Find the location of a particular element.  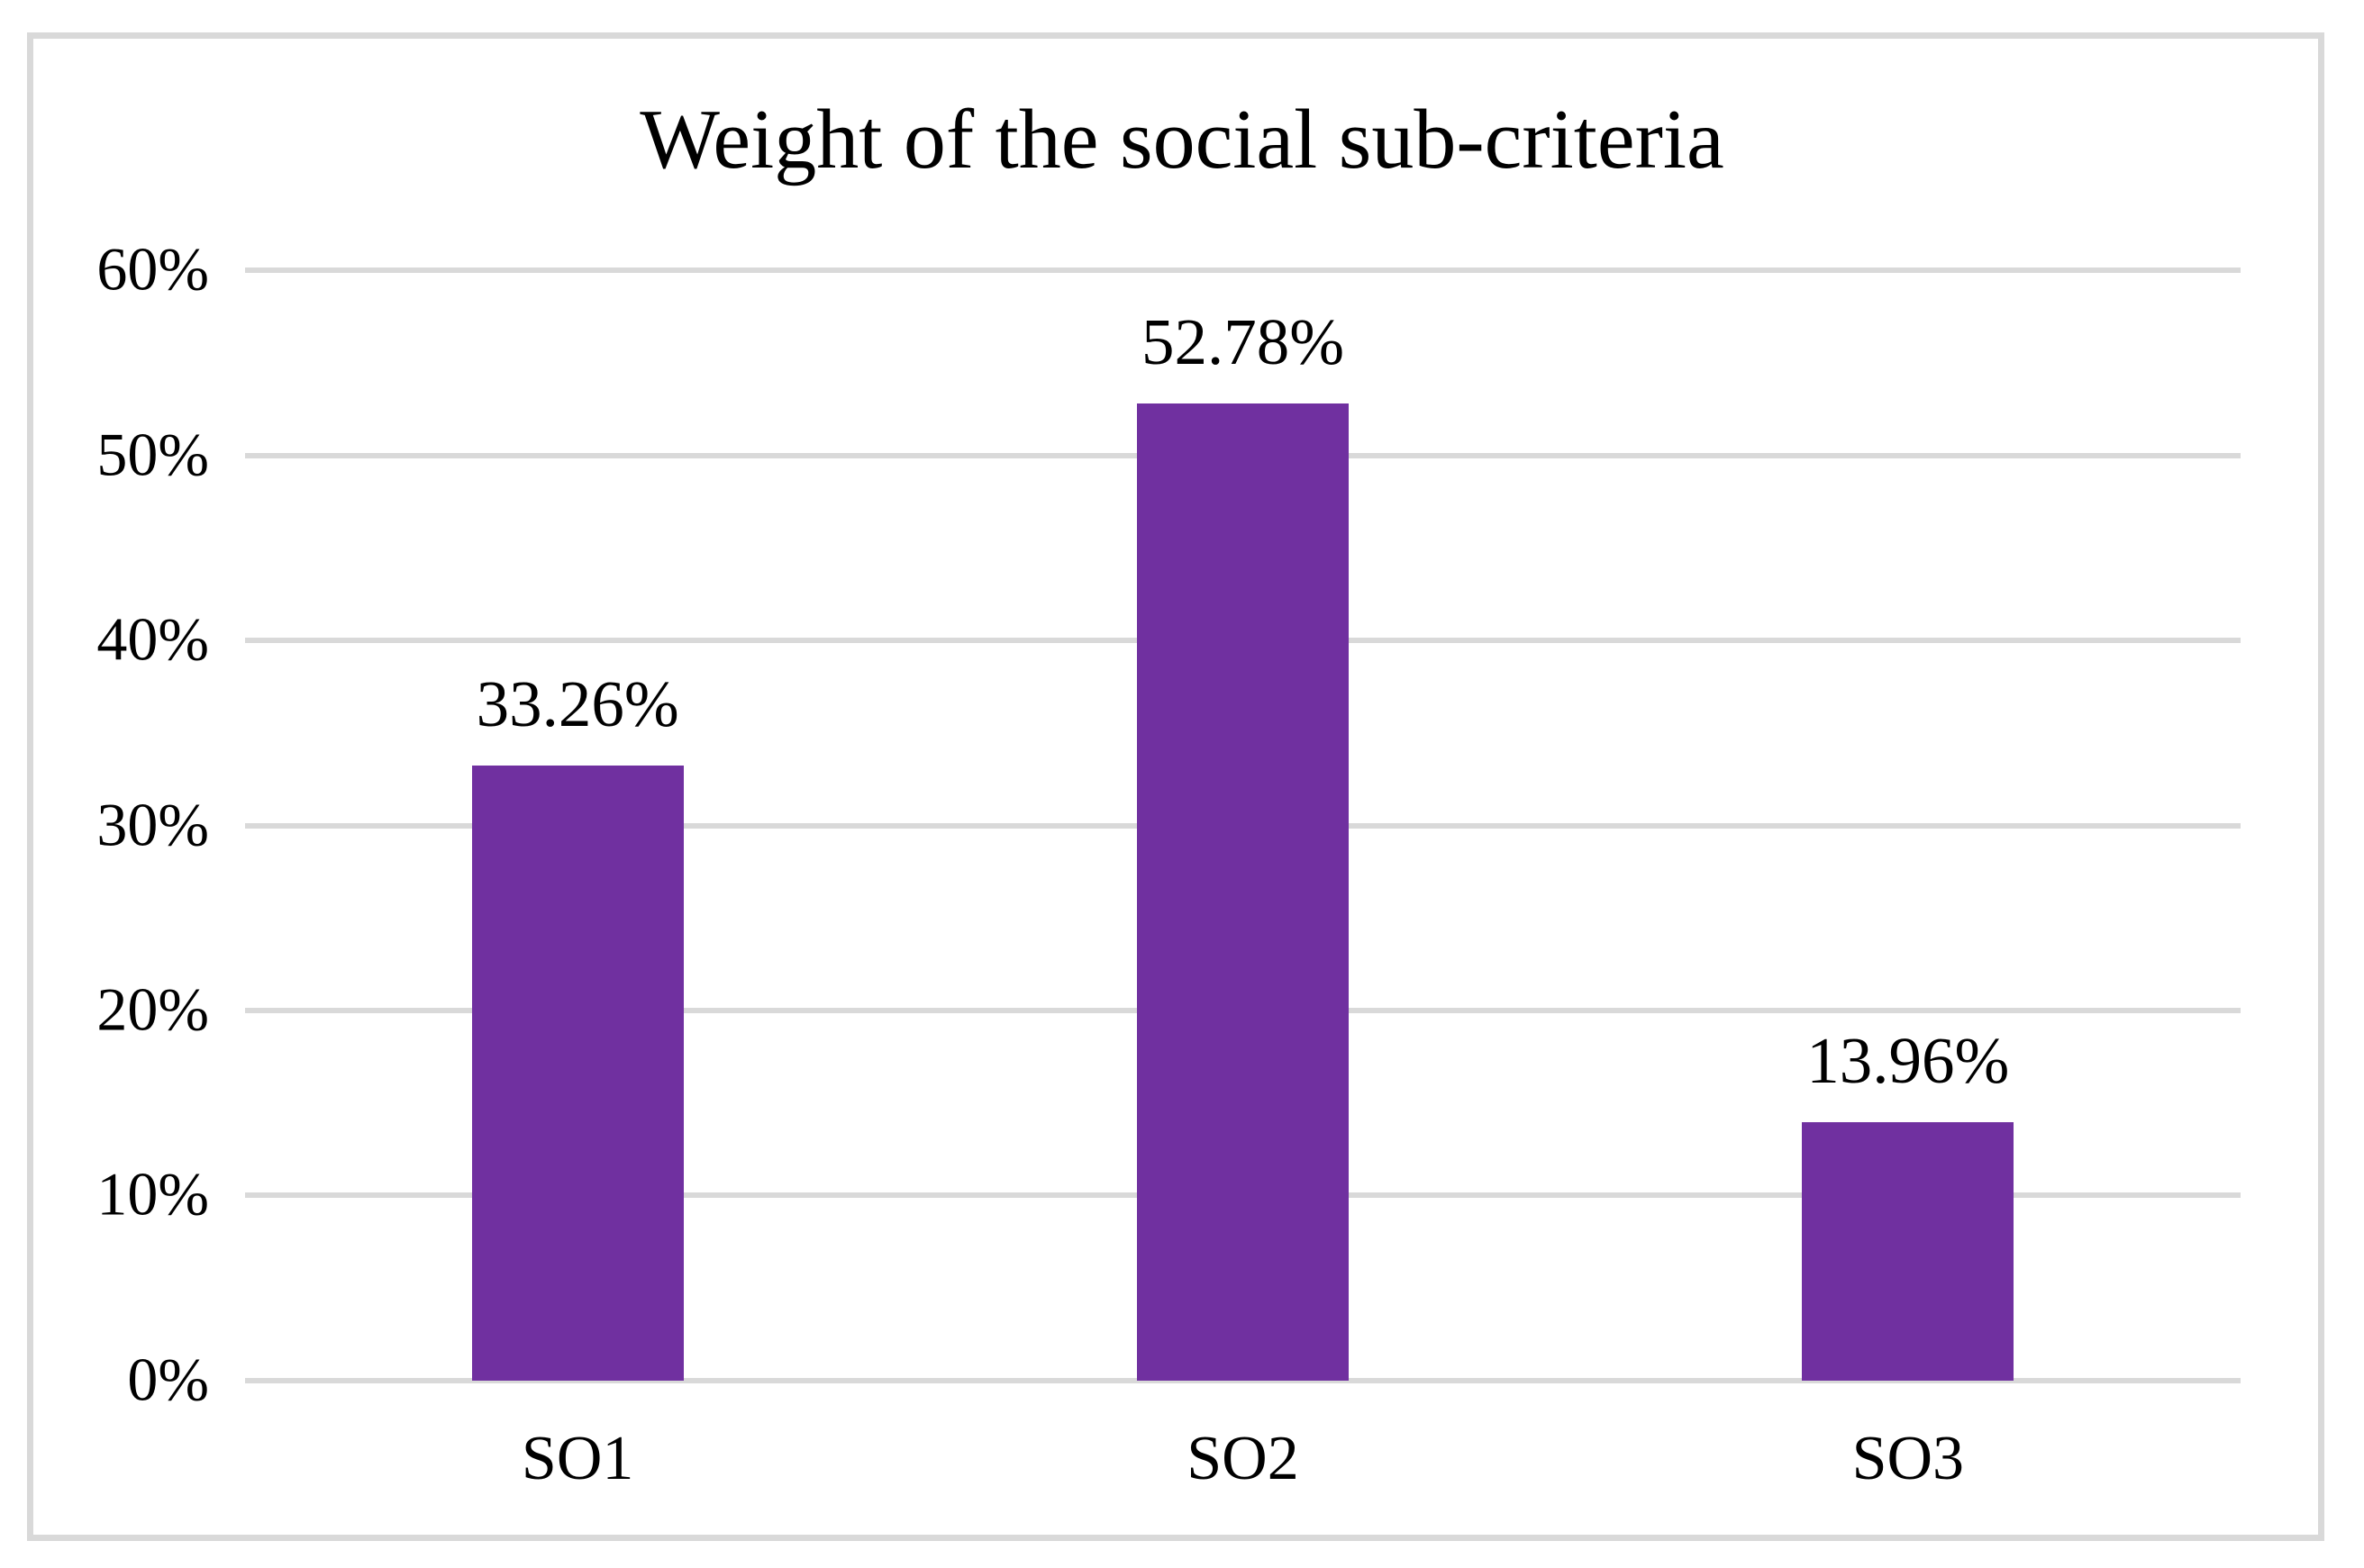

x-axis-category-label-so3: SO3 is located at coordinates (1908, 1458).